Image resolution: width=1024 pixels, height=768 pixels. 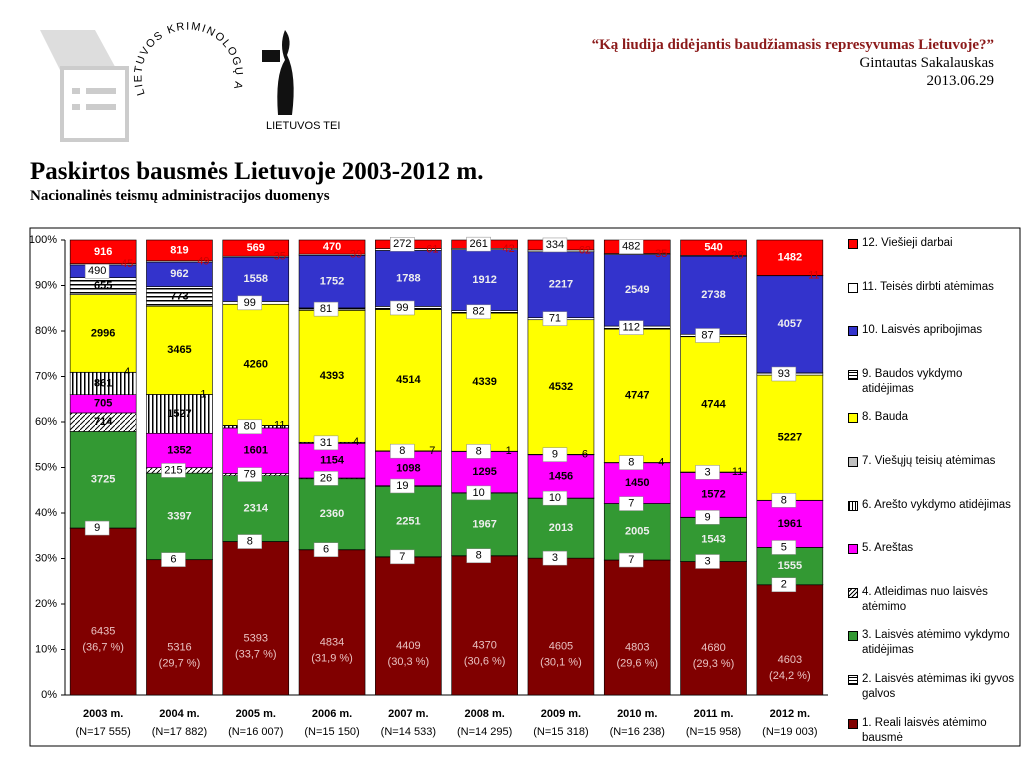 I want to click on share-label: (33,7 %), so click(x=256, y=654).